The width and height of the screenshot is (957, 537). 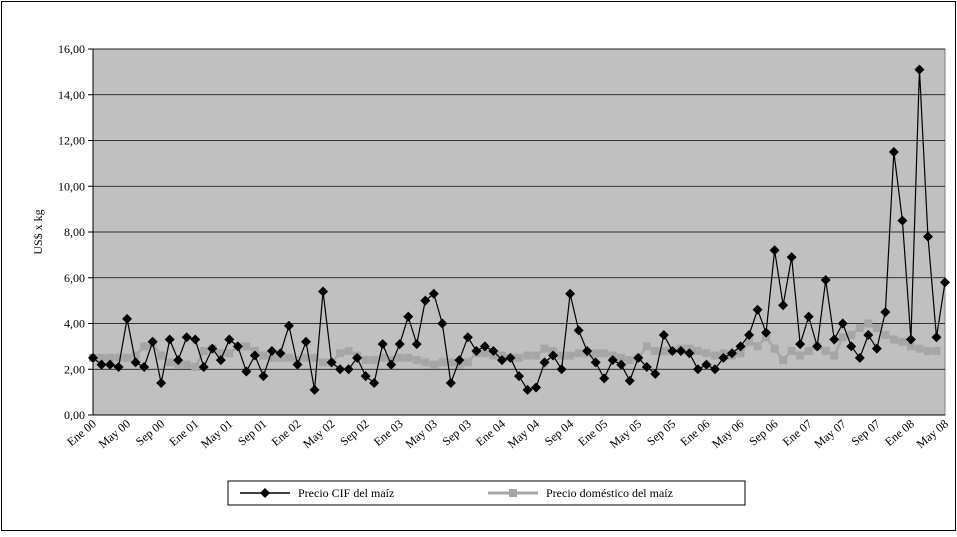 What do you see at coordinates (74, 415) in the screenshot?
I see `y-tick-label: 0,00` at bounding box center [74, 415].